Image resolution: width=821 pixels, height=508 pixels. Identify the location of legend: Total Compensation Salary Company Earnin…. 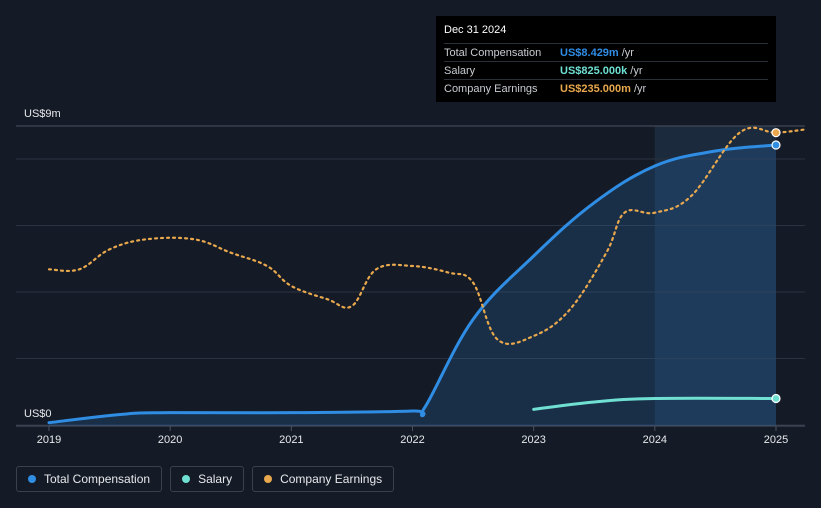
(205, 479).